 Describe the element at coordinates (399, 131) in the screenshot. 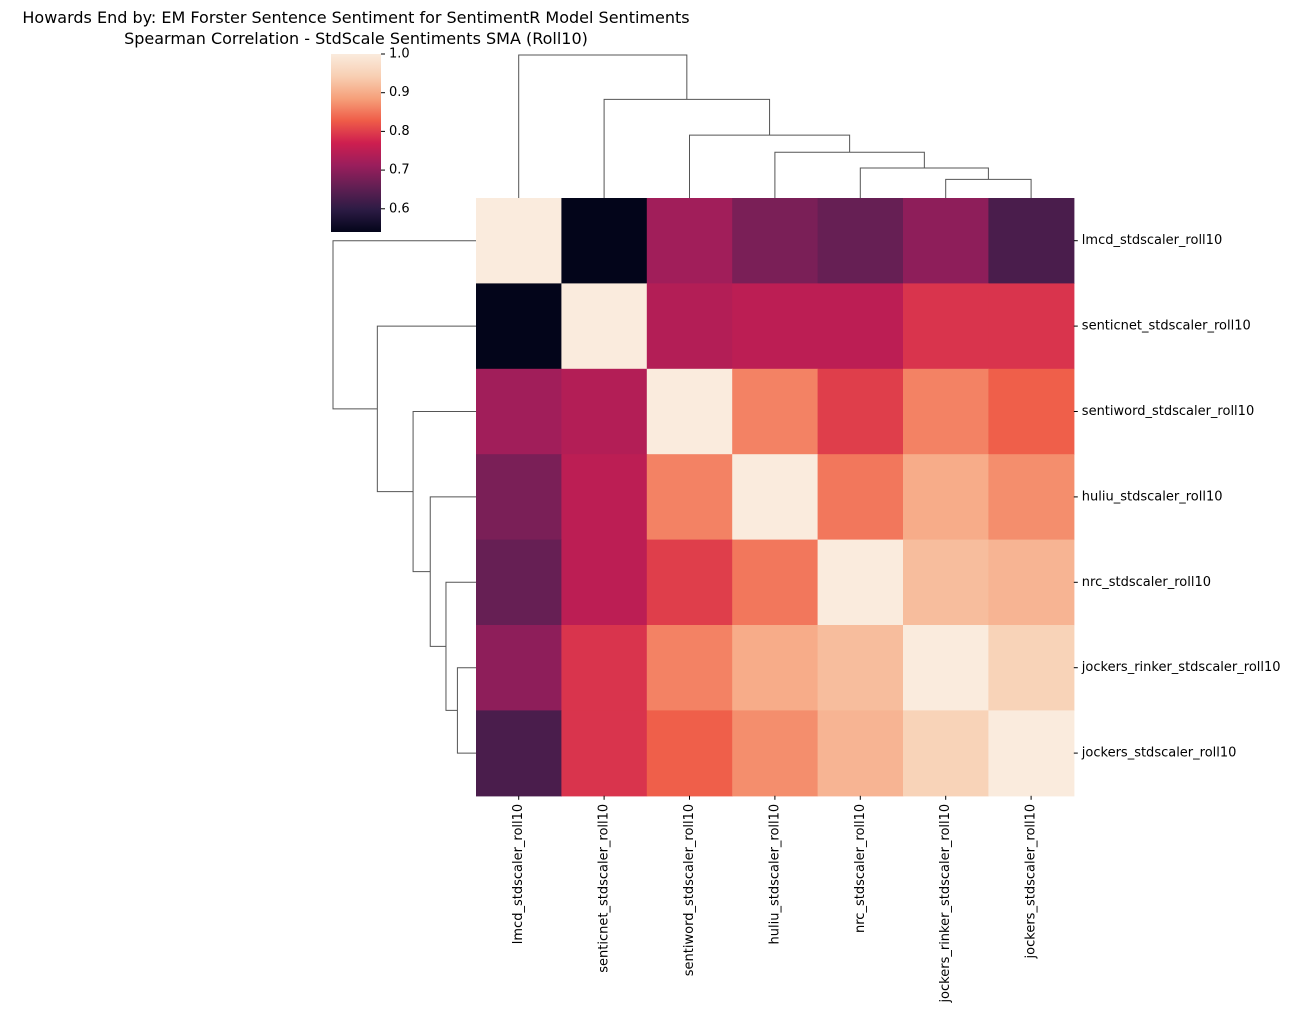

I see `colorbar-tick-label: 0.8` at that location.